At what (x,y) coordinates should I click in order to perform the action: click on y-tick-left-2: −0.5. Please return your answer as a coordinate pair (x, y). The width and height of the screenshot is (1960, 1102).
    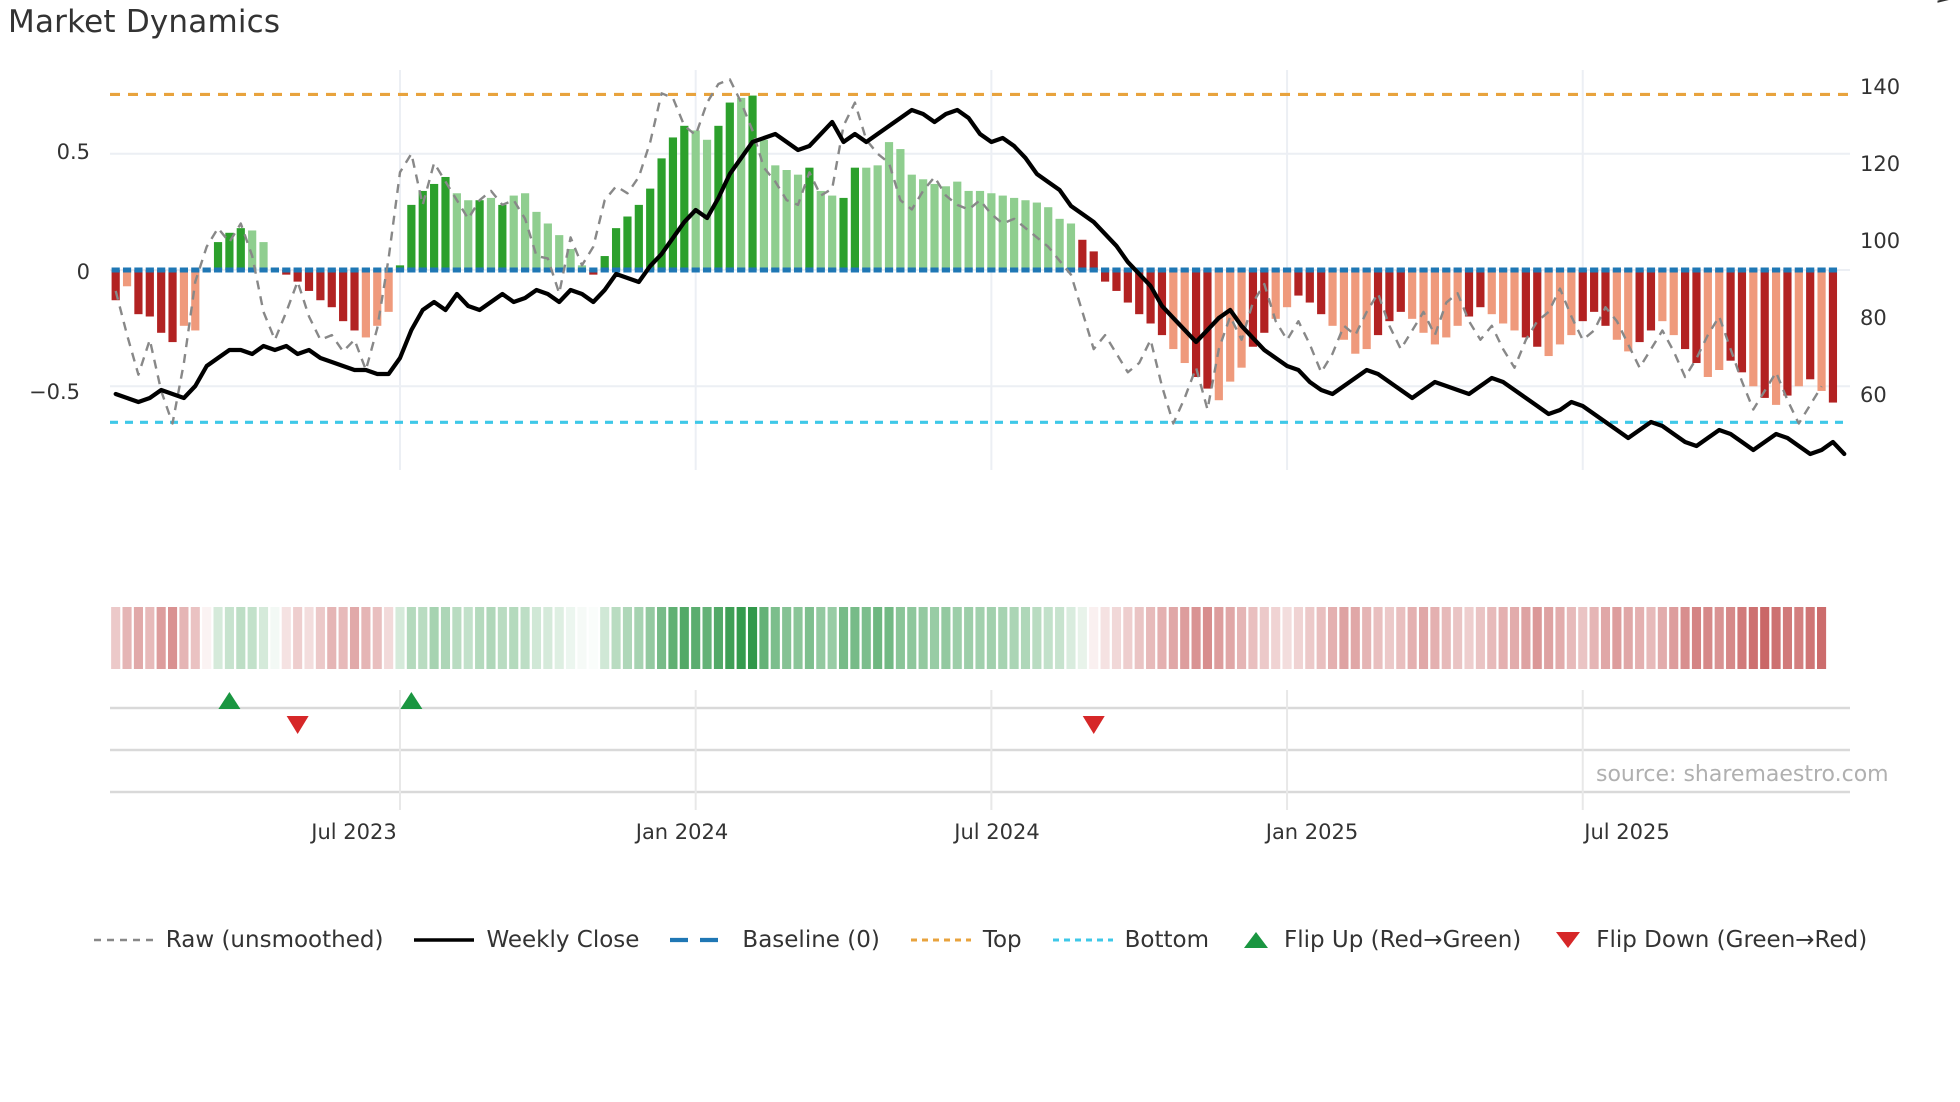
    Looking at the image, I should click on (54, 392).